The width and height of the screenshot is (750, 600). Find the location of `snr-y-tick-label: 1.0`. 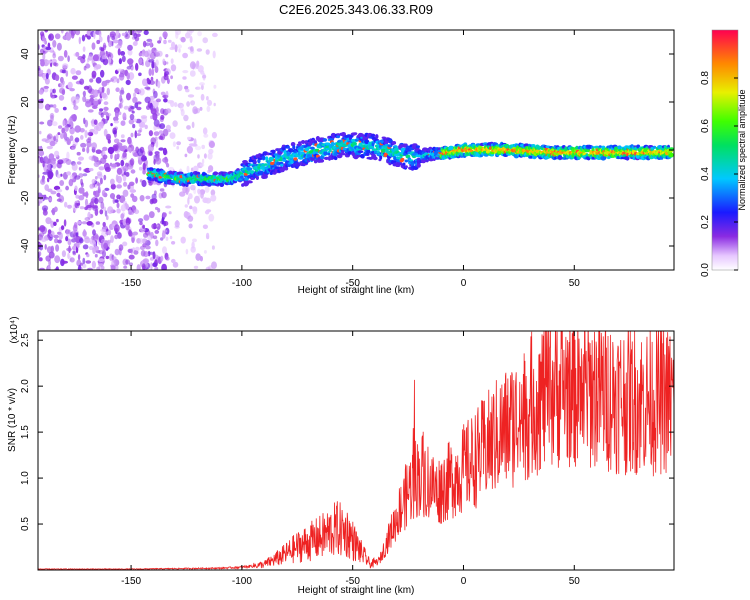

snr-y-tick-label: 1.0 is located at coordinates (25, 478).